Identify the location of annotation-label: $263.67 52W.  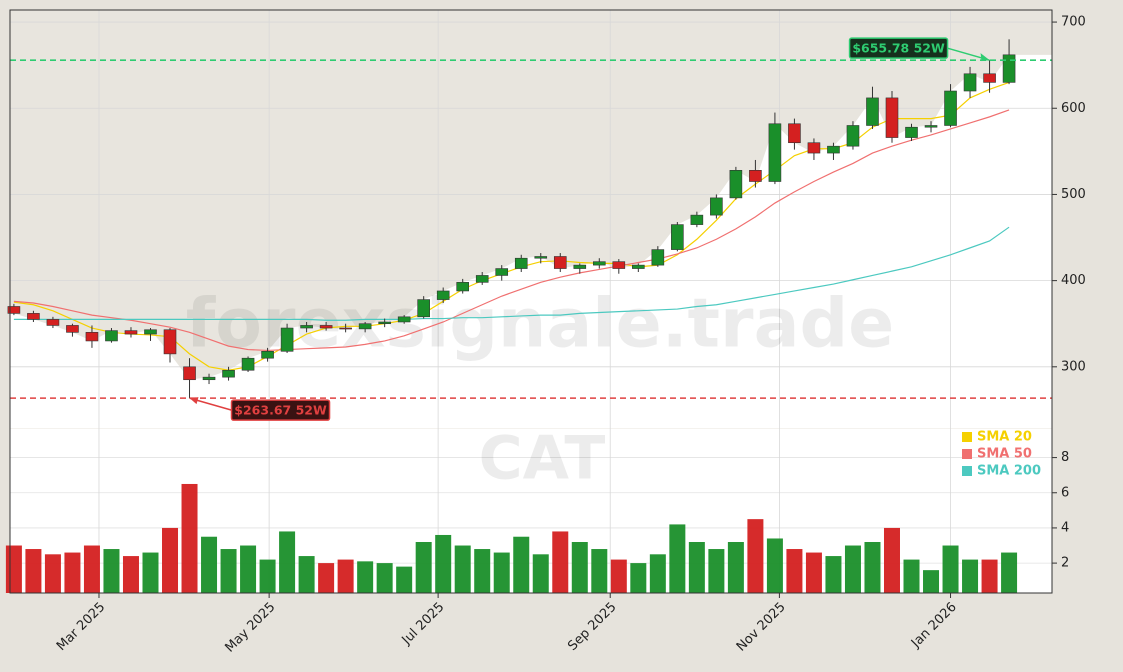
(280, 410).